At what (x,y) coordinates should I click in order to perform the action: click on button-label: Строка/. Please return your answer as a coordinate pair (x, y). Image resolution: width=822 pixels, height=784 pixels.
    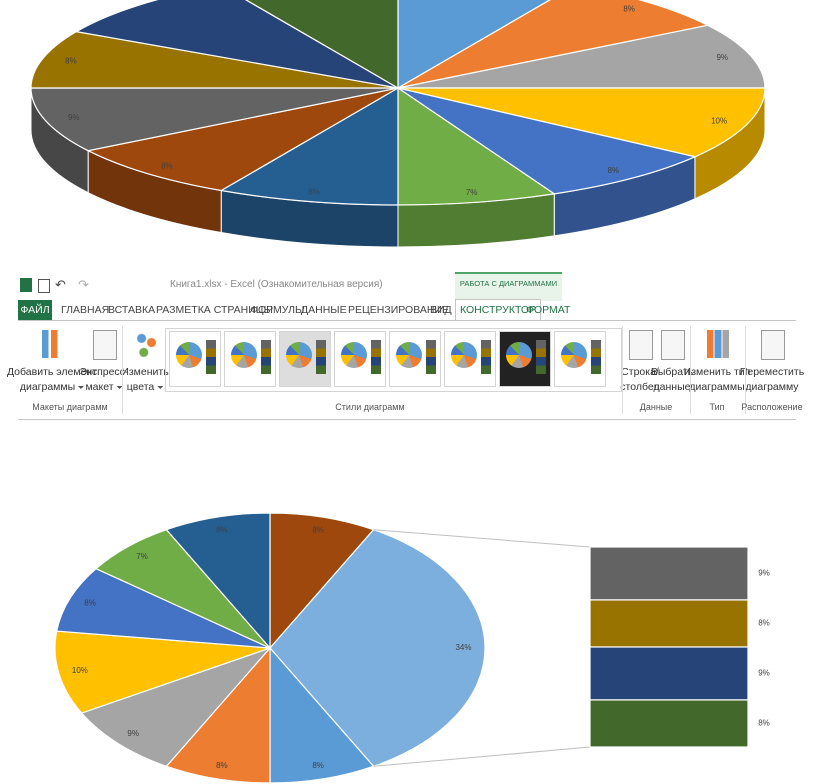
    Looking at the image, I should click on (640, 372).